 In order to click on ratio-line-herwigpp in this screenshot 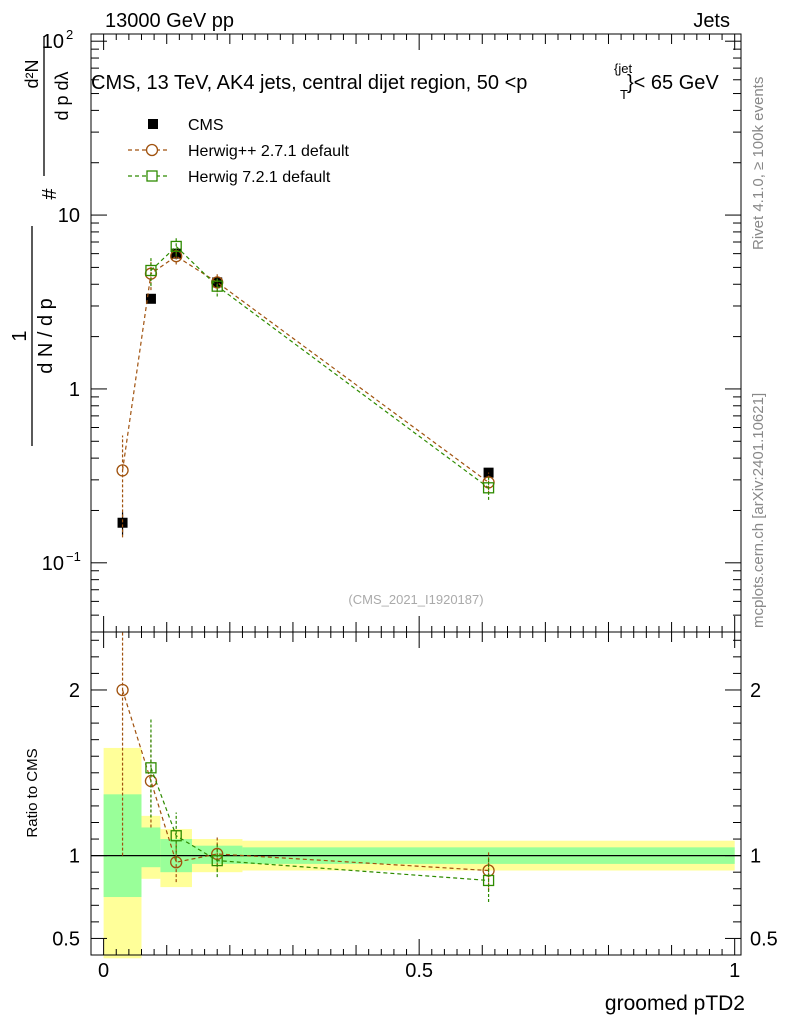, I will do `click(305, 780)`.